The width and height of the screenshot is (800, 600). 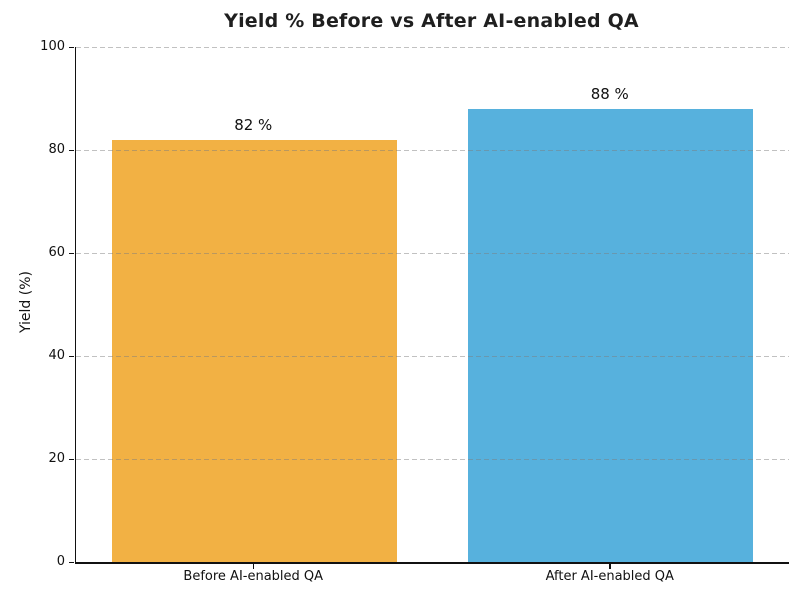 I want to click on y-tick-label-100: 100, so click(x=52, y=46).